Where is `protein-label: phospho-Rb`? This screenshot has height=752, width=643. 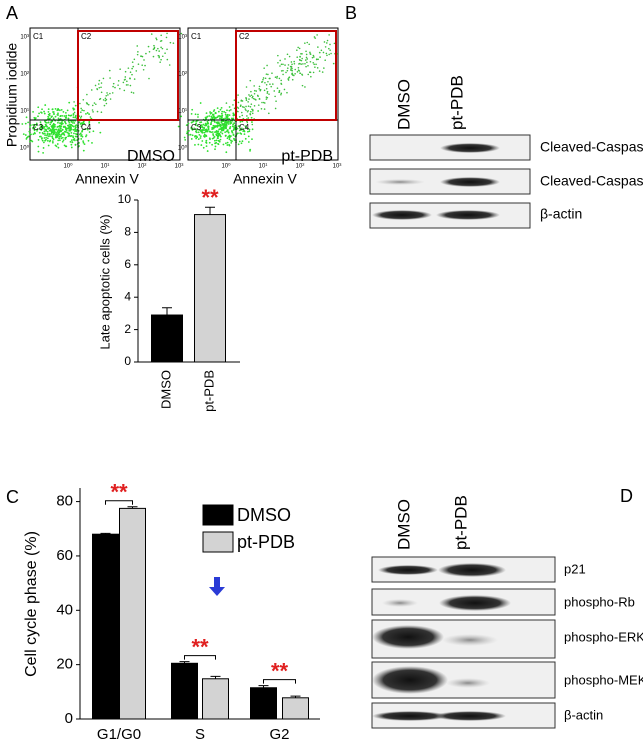
protein-label: phospho-Rb is located at coordinates (599, 601).